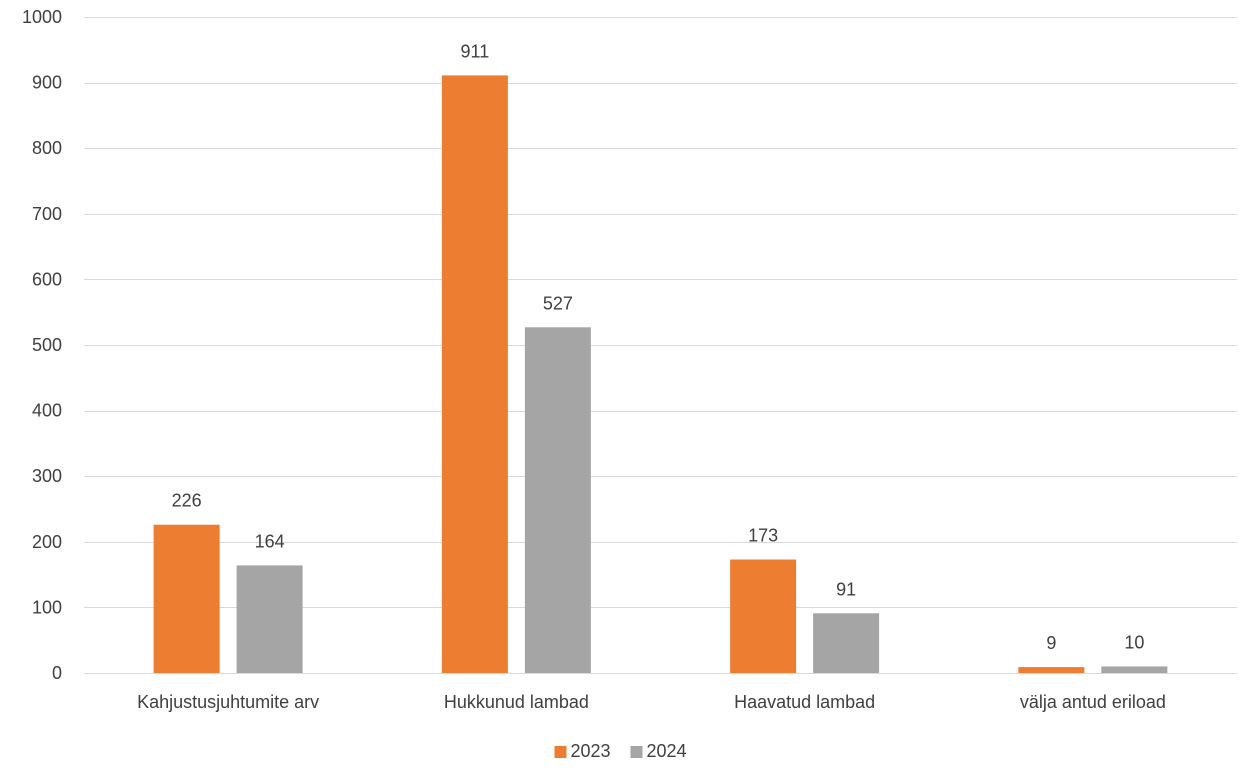 This screenshot has height=773, width=1239. What do you see at coordinates (47, 83) in the screenshot?
I see `y-tick-label: 900` at bounding box center [47, 83].